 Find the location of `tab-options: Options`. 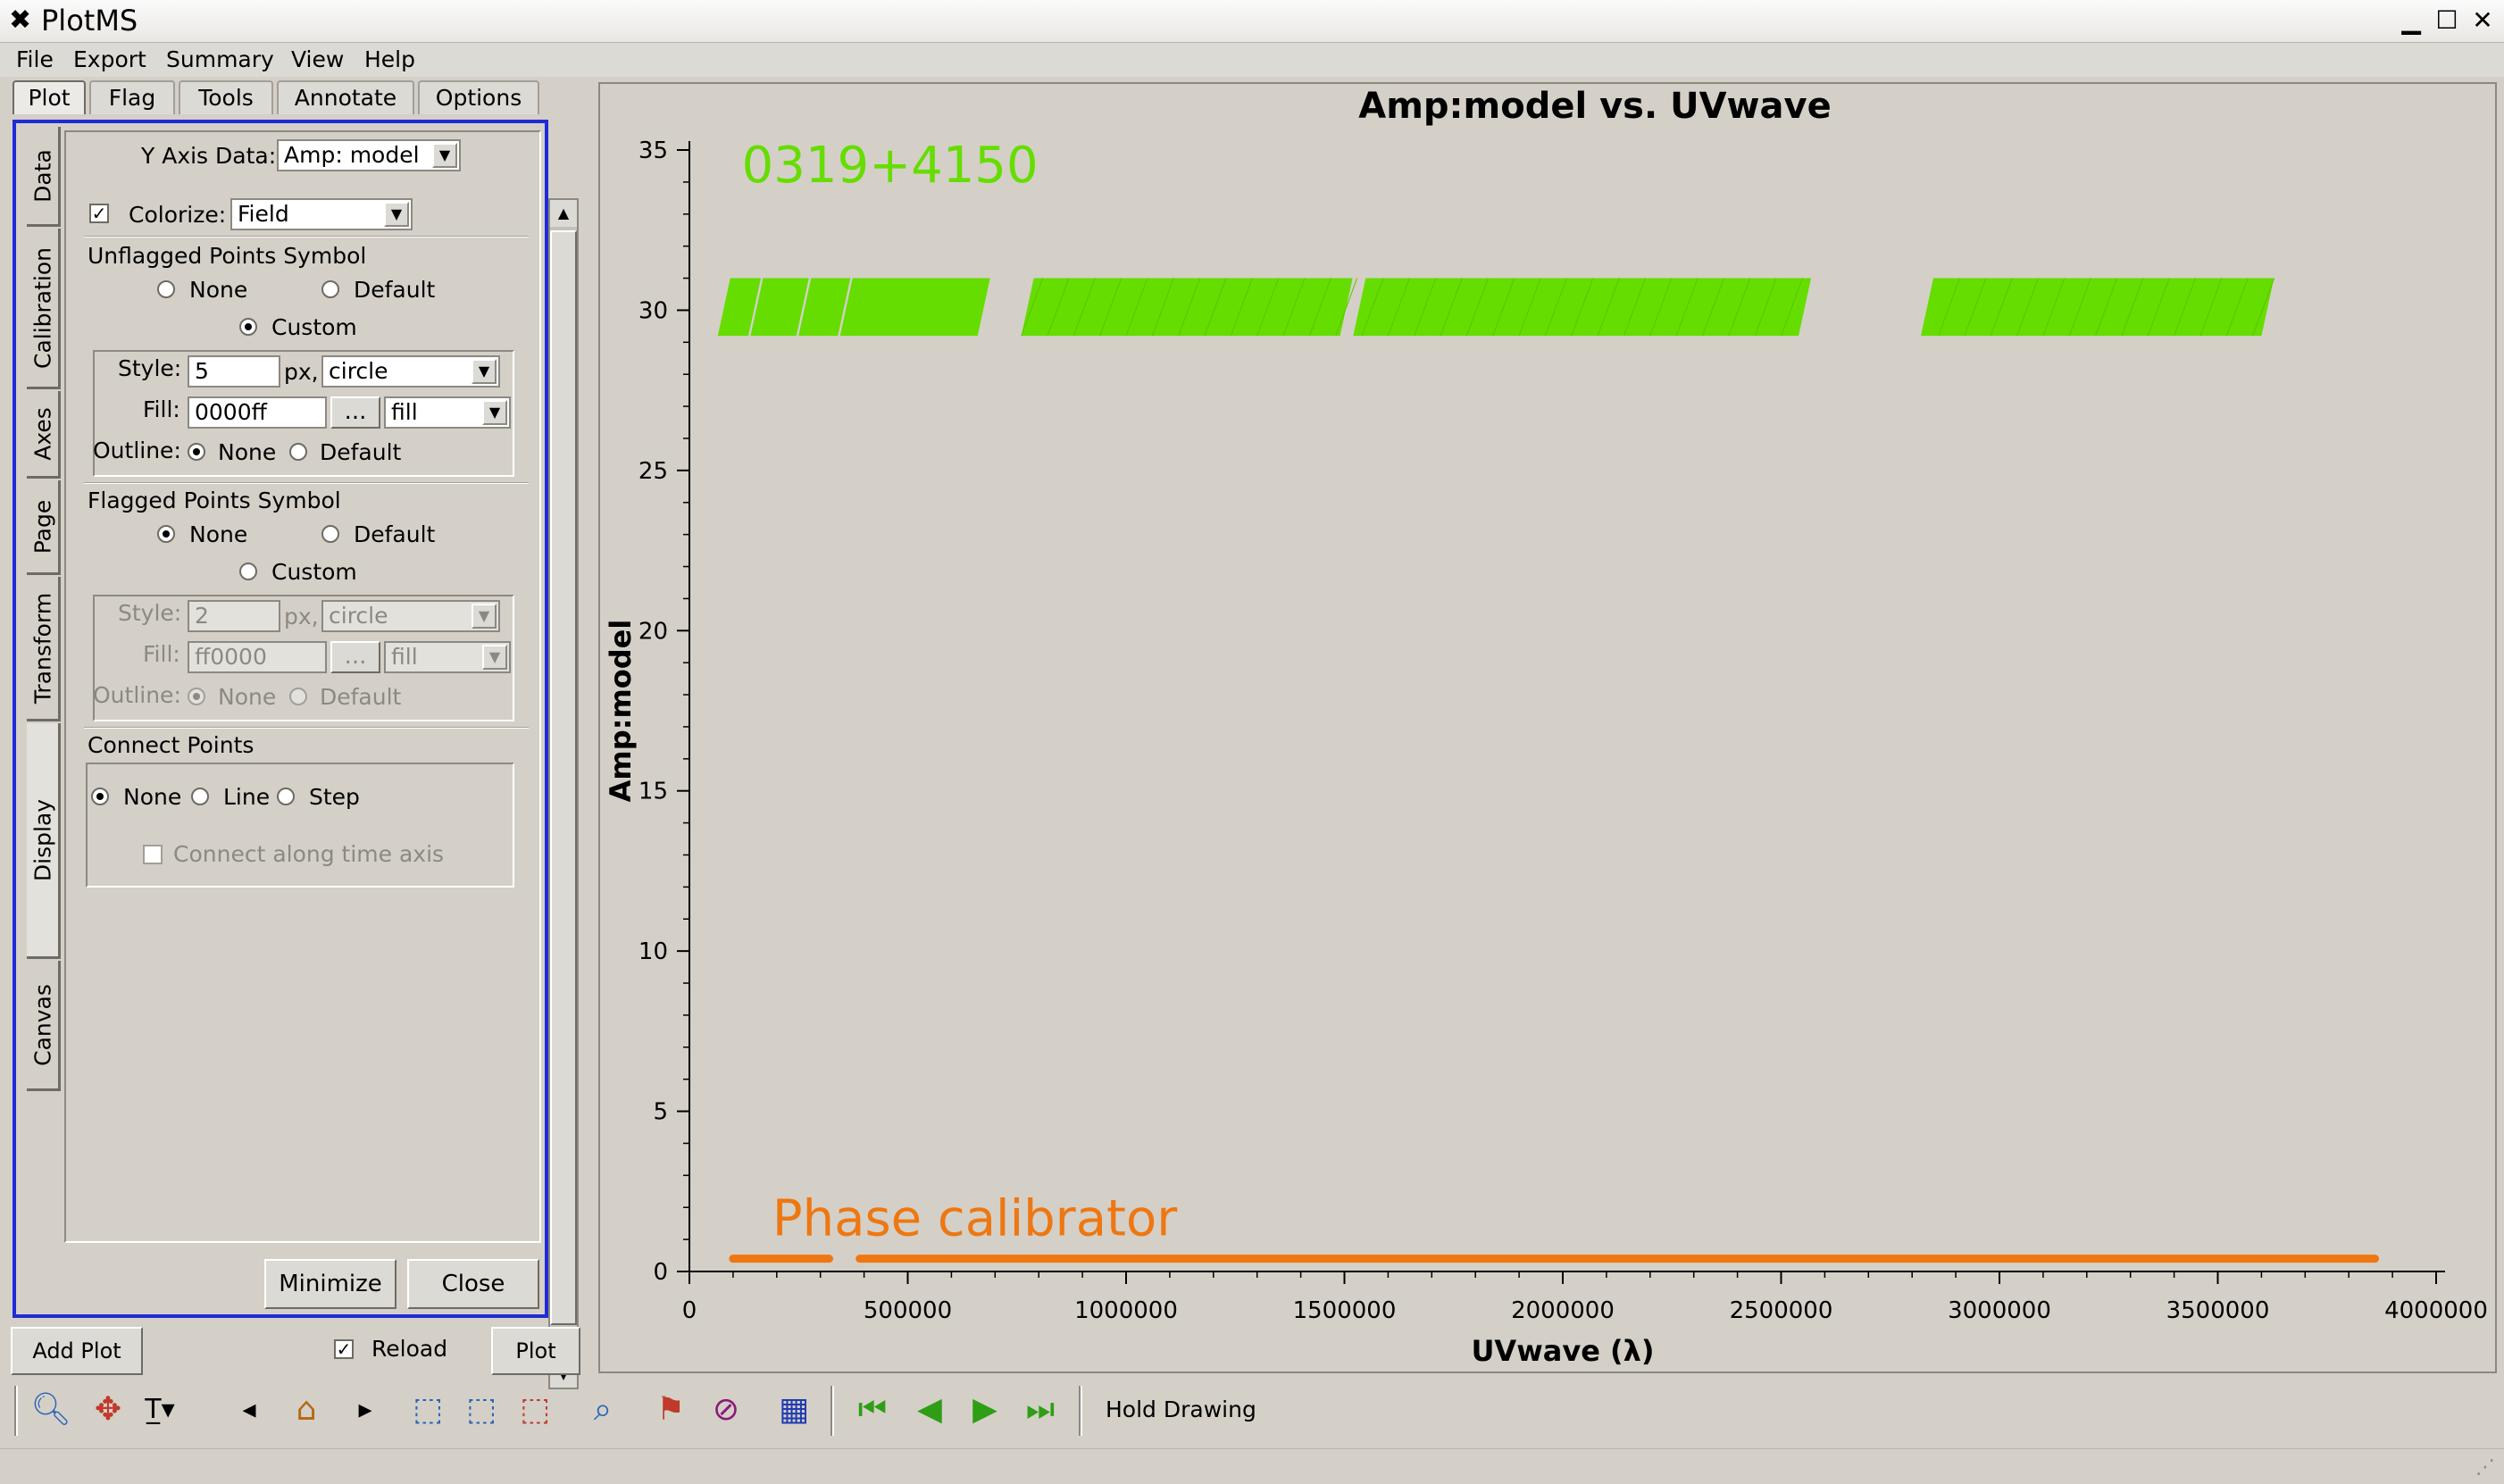

tab-options: Options is located at coordinates (479, 97).